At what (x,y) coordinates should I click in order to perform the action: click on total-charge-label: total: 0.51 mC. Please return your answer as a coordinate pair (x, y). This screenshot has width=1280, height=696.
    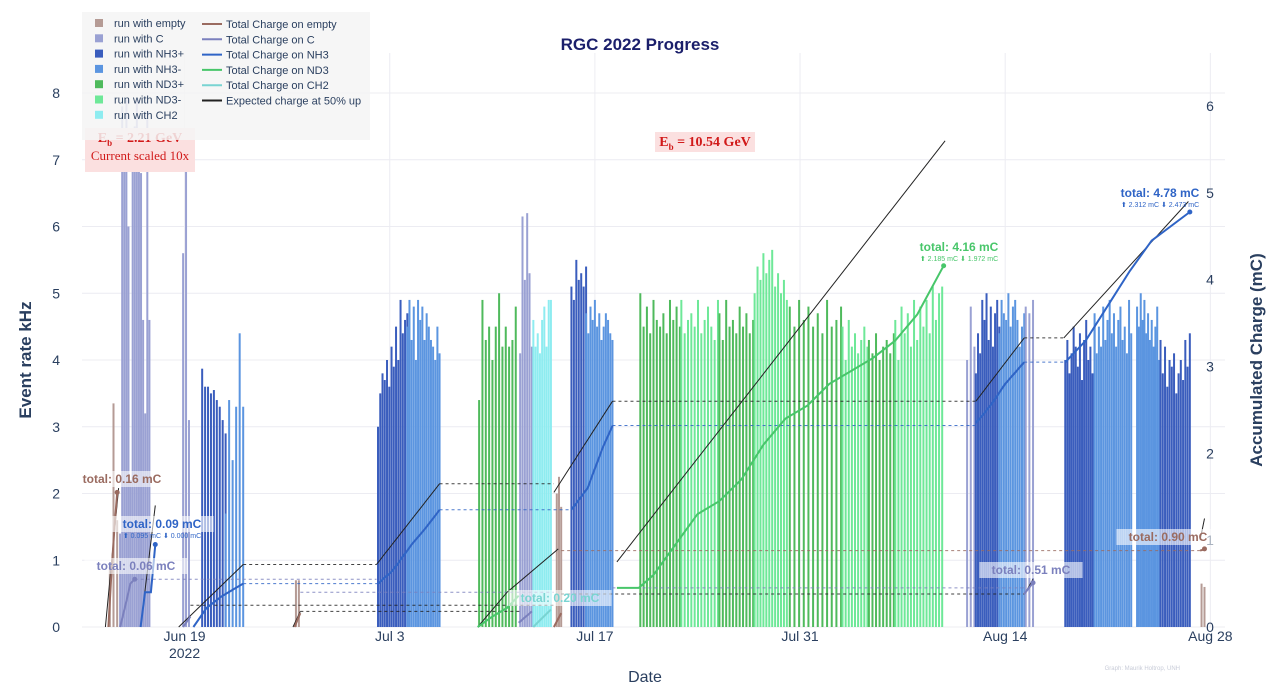
    Looking at the image, I should click on (1031, 570).